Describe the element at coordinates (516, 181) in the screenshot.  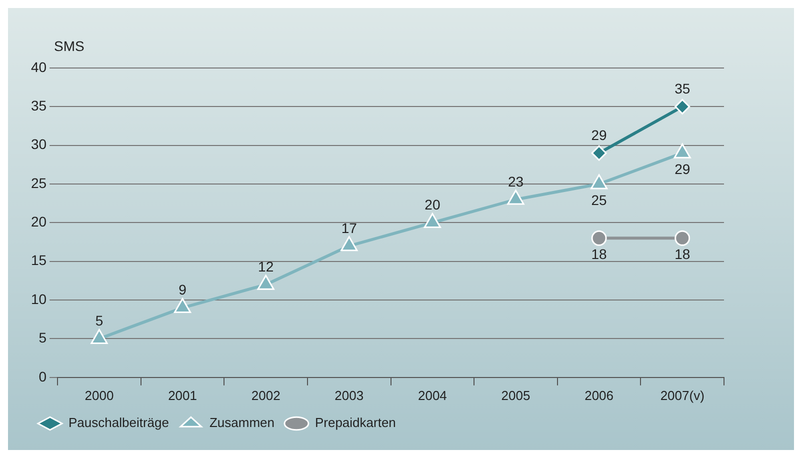
I see `data-label: 23` at that location.